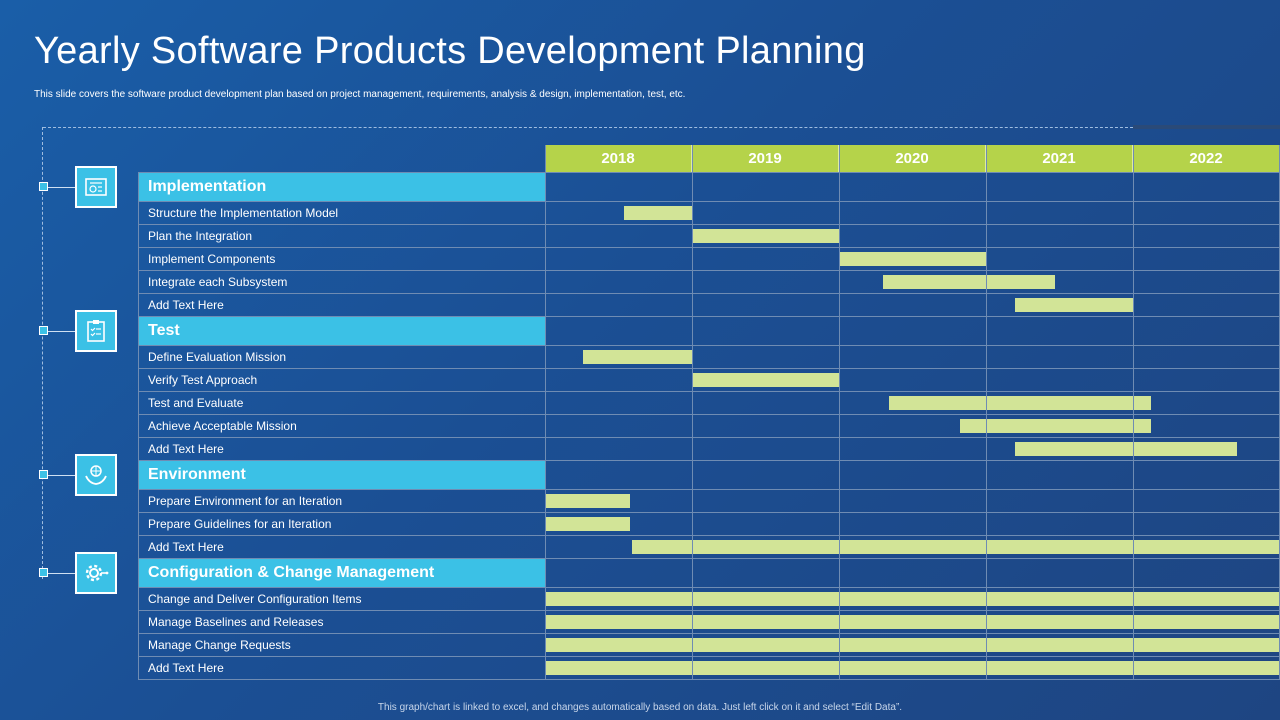  What do you see at coordinates (243, 212) in the screenshot?
I see `task-label: Structure the Implementation Model` at bounding box center [243, 212].